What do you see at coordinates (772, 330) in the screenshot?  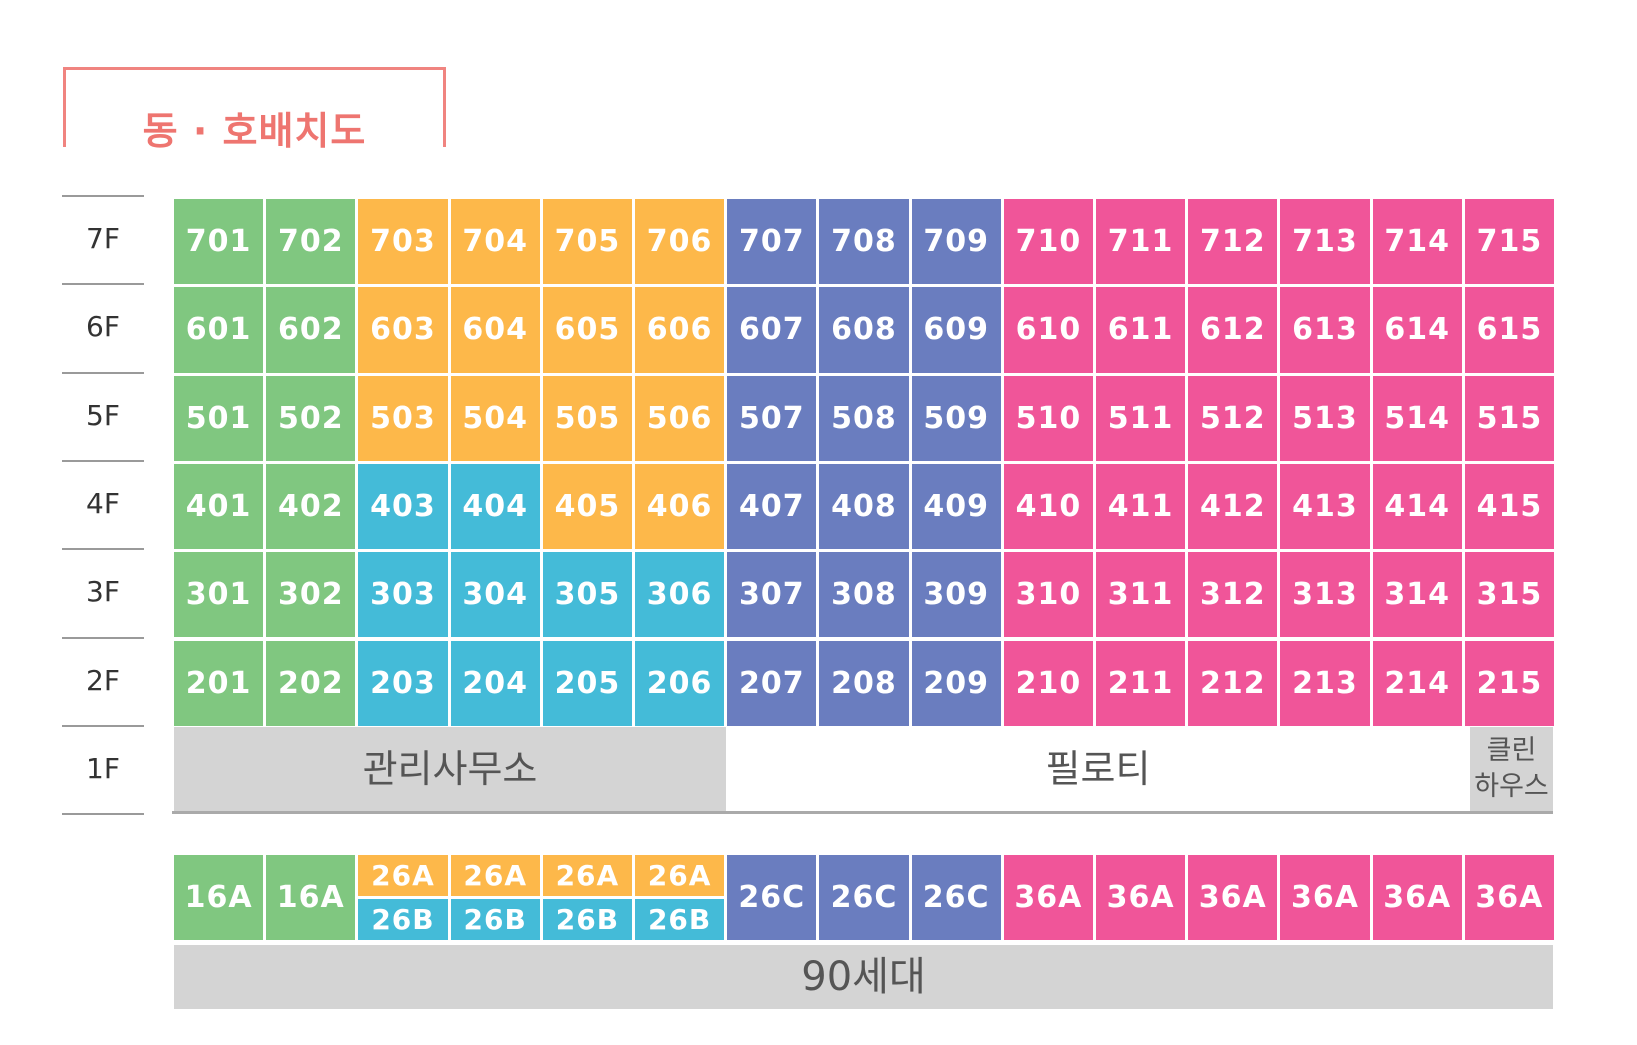 I see `unit-cell: 607` at bounding box center [772, 330].